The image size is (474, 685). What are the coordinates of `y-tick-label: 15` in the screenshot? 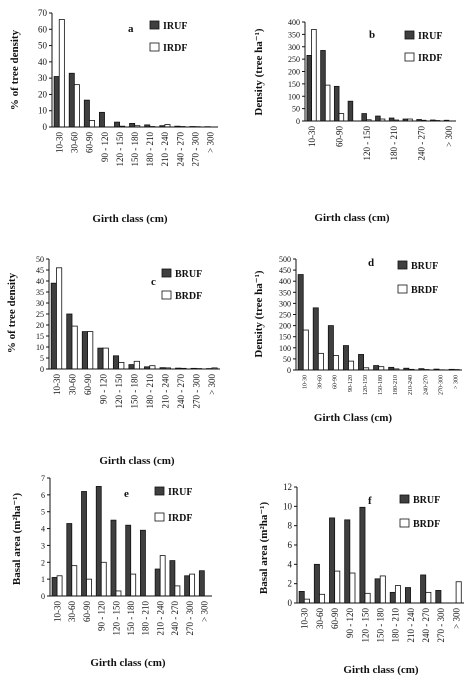 It's located at (40, 336).